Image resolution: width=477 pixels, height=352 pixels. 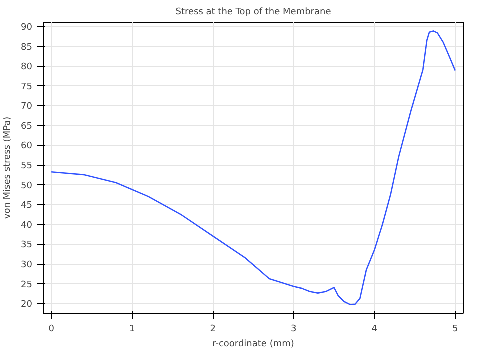 I want to click on y-tick-label: 35, so click(x=26, y=245).